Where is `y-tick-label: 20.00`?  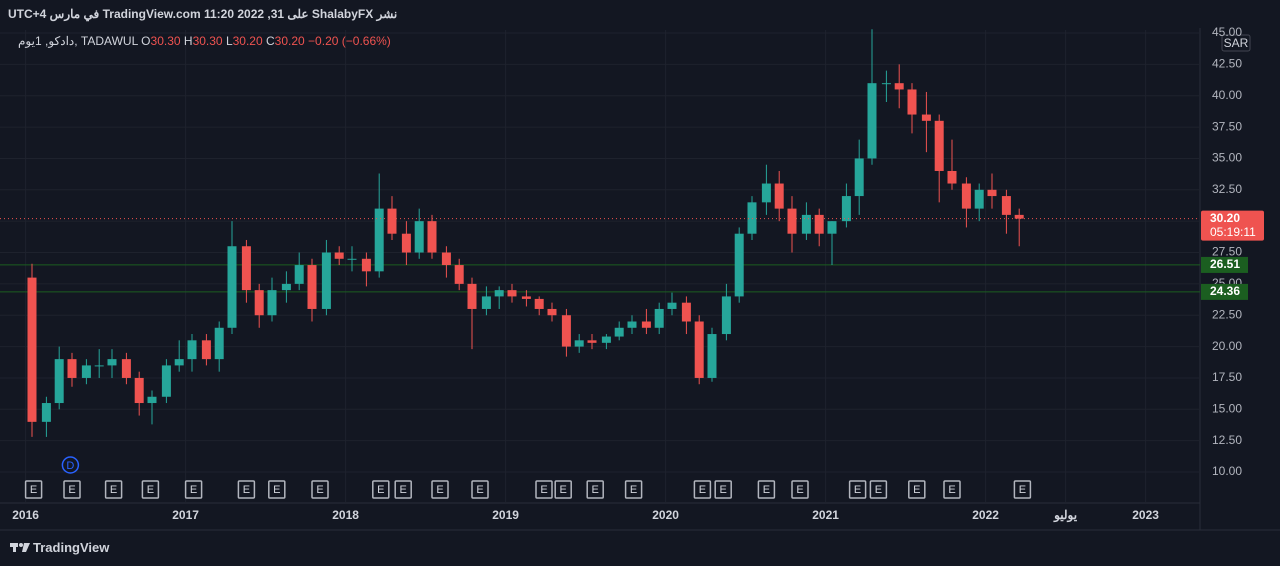 y-tick-label: 20.00 is located at coordinates (1227, 346).